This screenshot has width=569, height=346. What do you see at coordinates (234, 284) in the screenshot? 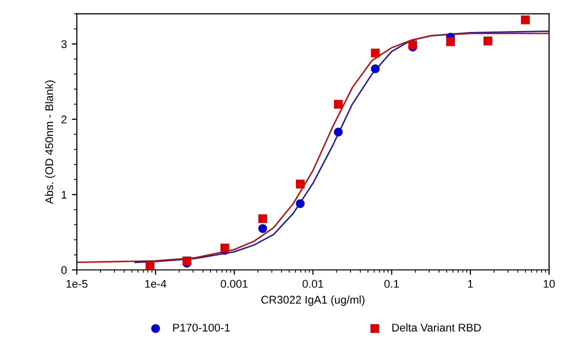
I see `x-tick-label: 0.001` at bounding box center [234, 284].